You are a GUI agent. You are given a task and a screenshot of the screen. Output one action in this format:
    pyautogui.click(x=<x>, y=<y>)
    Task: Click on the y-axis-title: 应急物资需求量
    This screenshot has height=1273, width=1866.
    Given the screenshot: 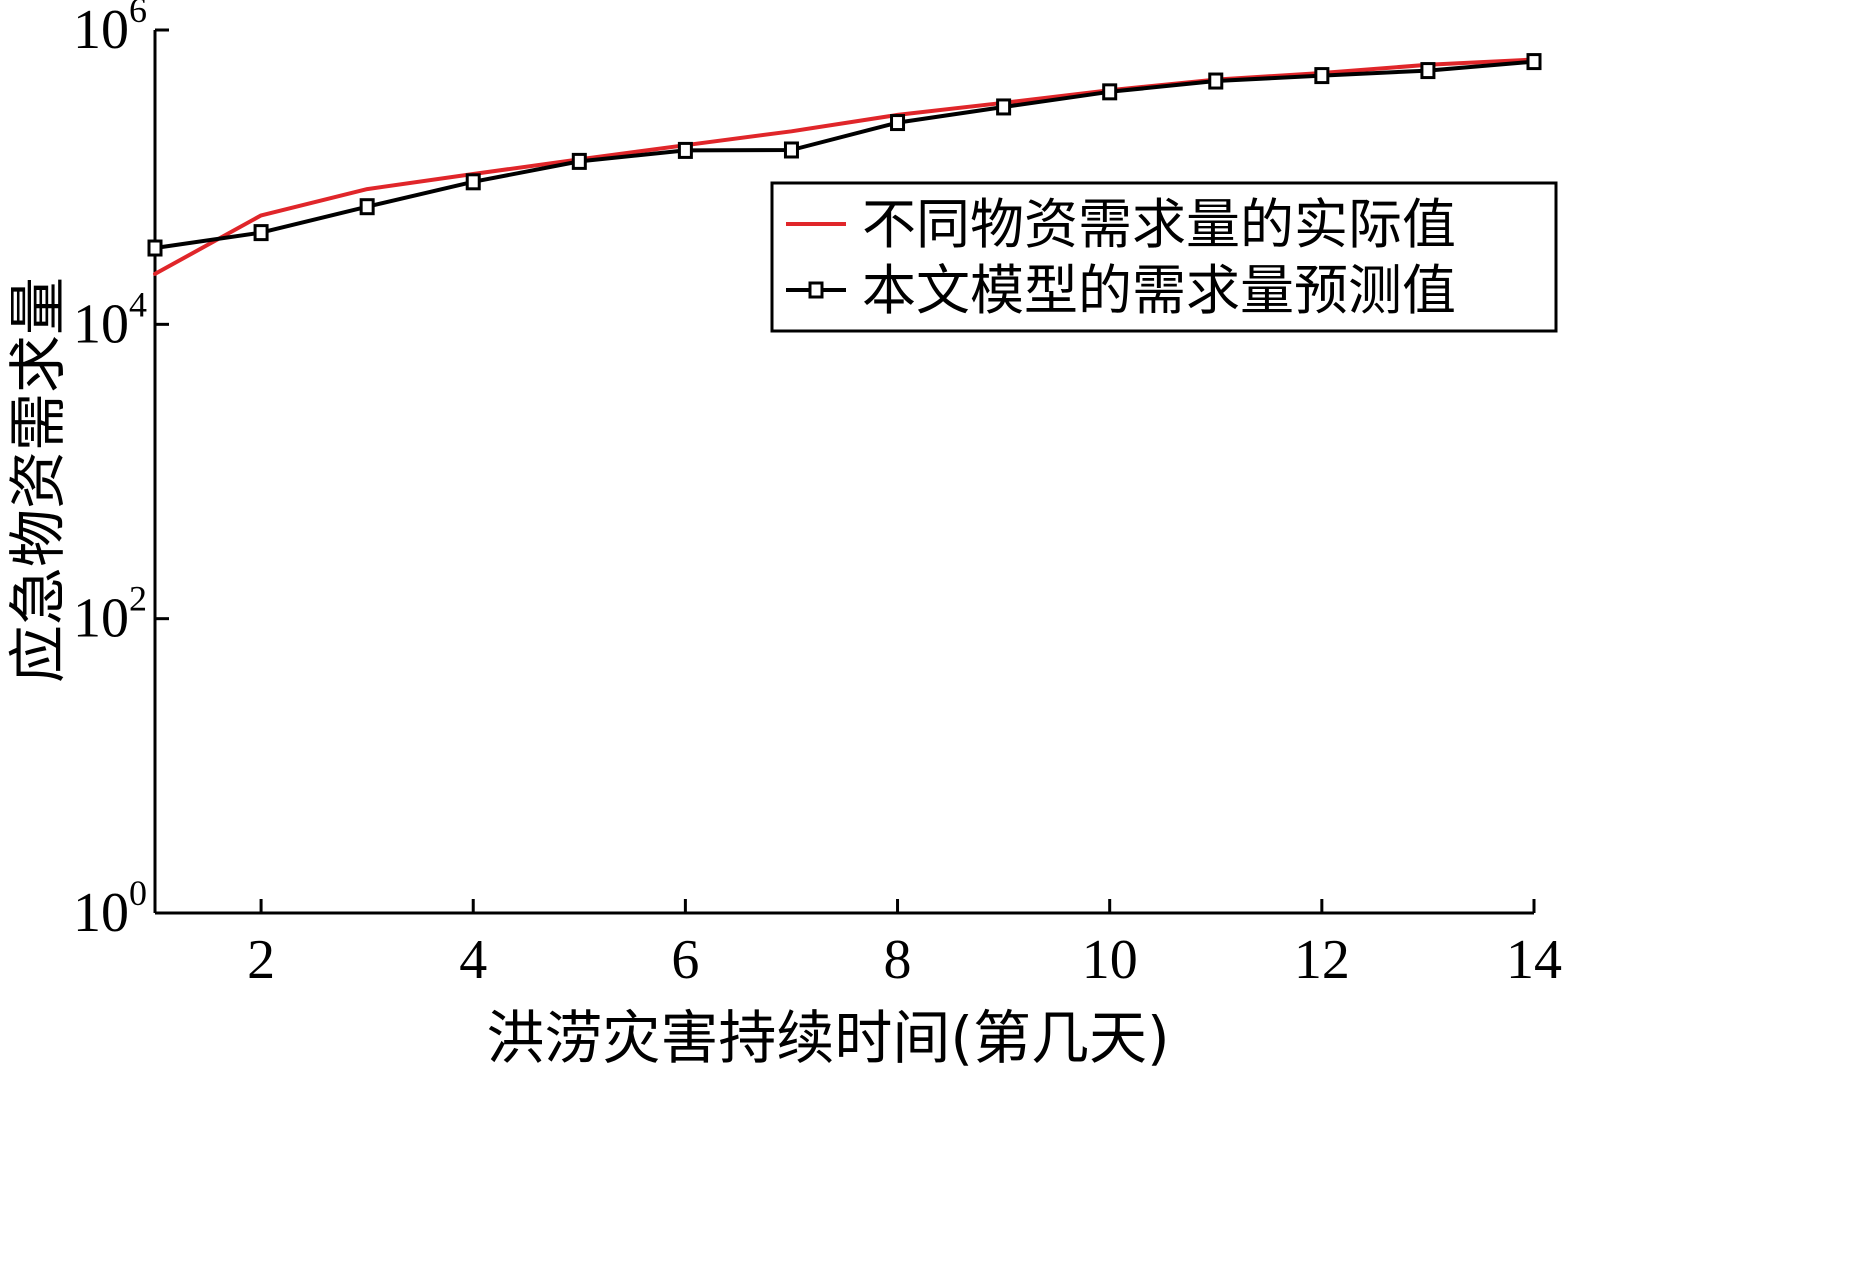 What is the action you would take?
    pyautogui.click(x=38, y=480)
    